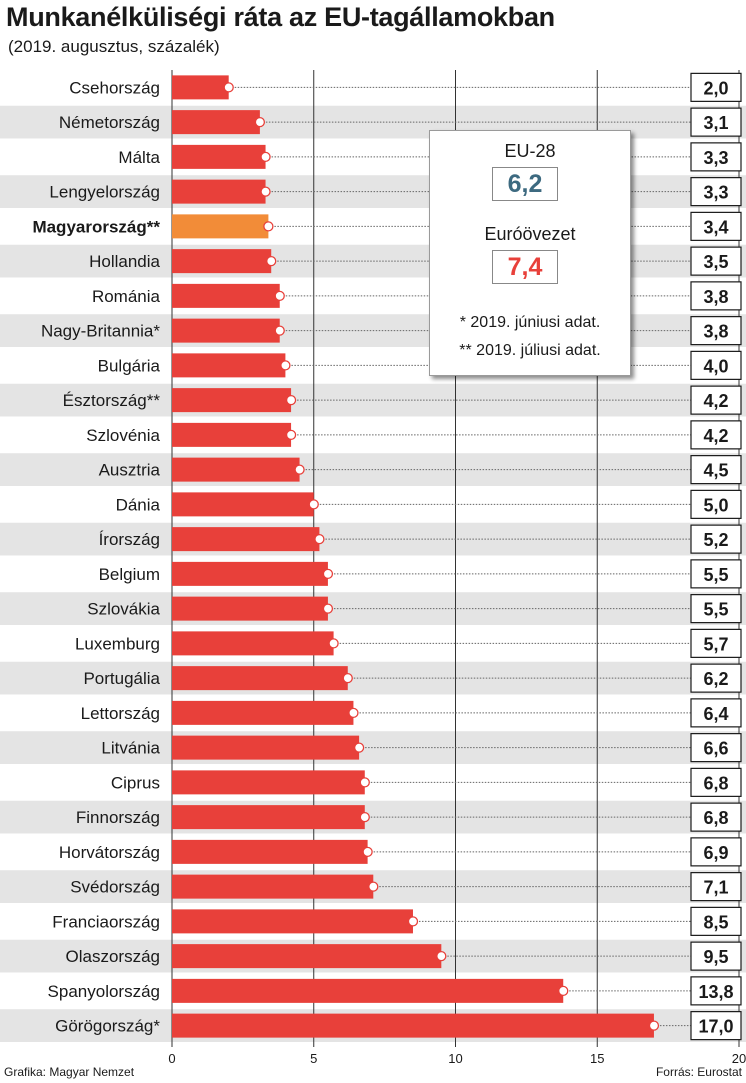 This screenshot has height=1083, width=746. What do you see at coordinates (130, 748) in the screenshot?
I see `category-label: Litvánia` at bounding box center [130, 748].